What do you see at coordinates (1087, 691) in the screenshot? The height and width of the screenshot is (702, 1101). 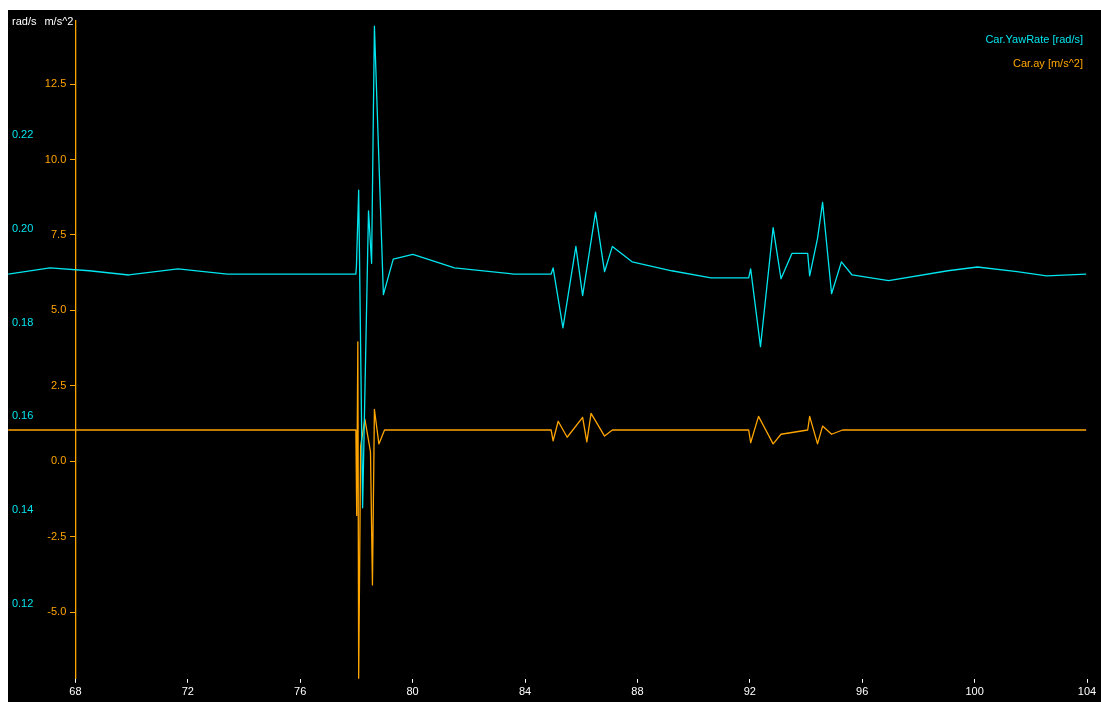 I see `x-tick-label: 104` at bounding box center [1087, 691].